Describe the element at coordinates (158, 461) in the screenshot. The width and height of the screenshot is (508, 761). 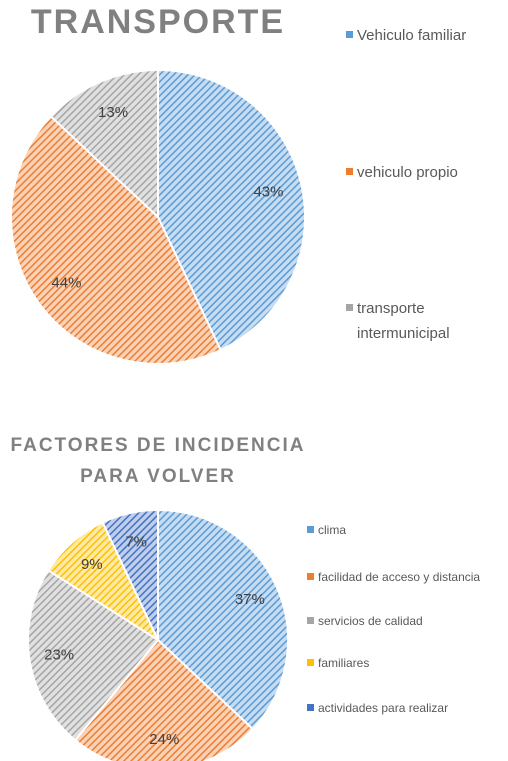
I see `chart-title: FACTORES DE INCIDENCIA PARA VOLVER` at that location.